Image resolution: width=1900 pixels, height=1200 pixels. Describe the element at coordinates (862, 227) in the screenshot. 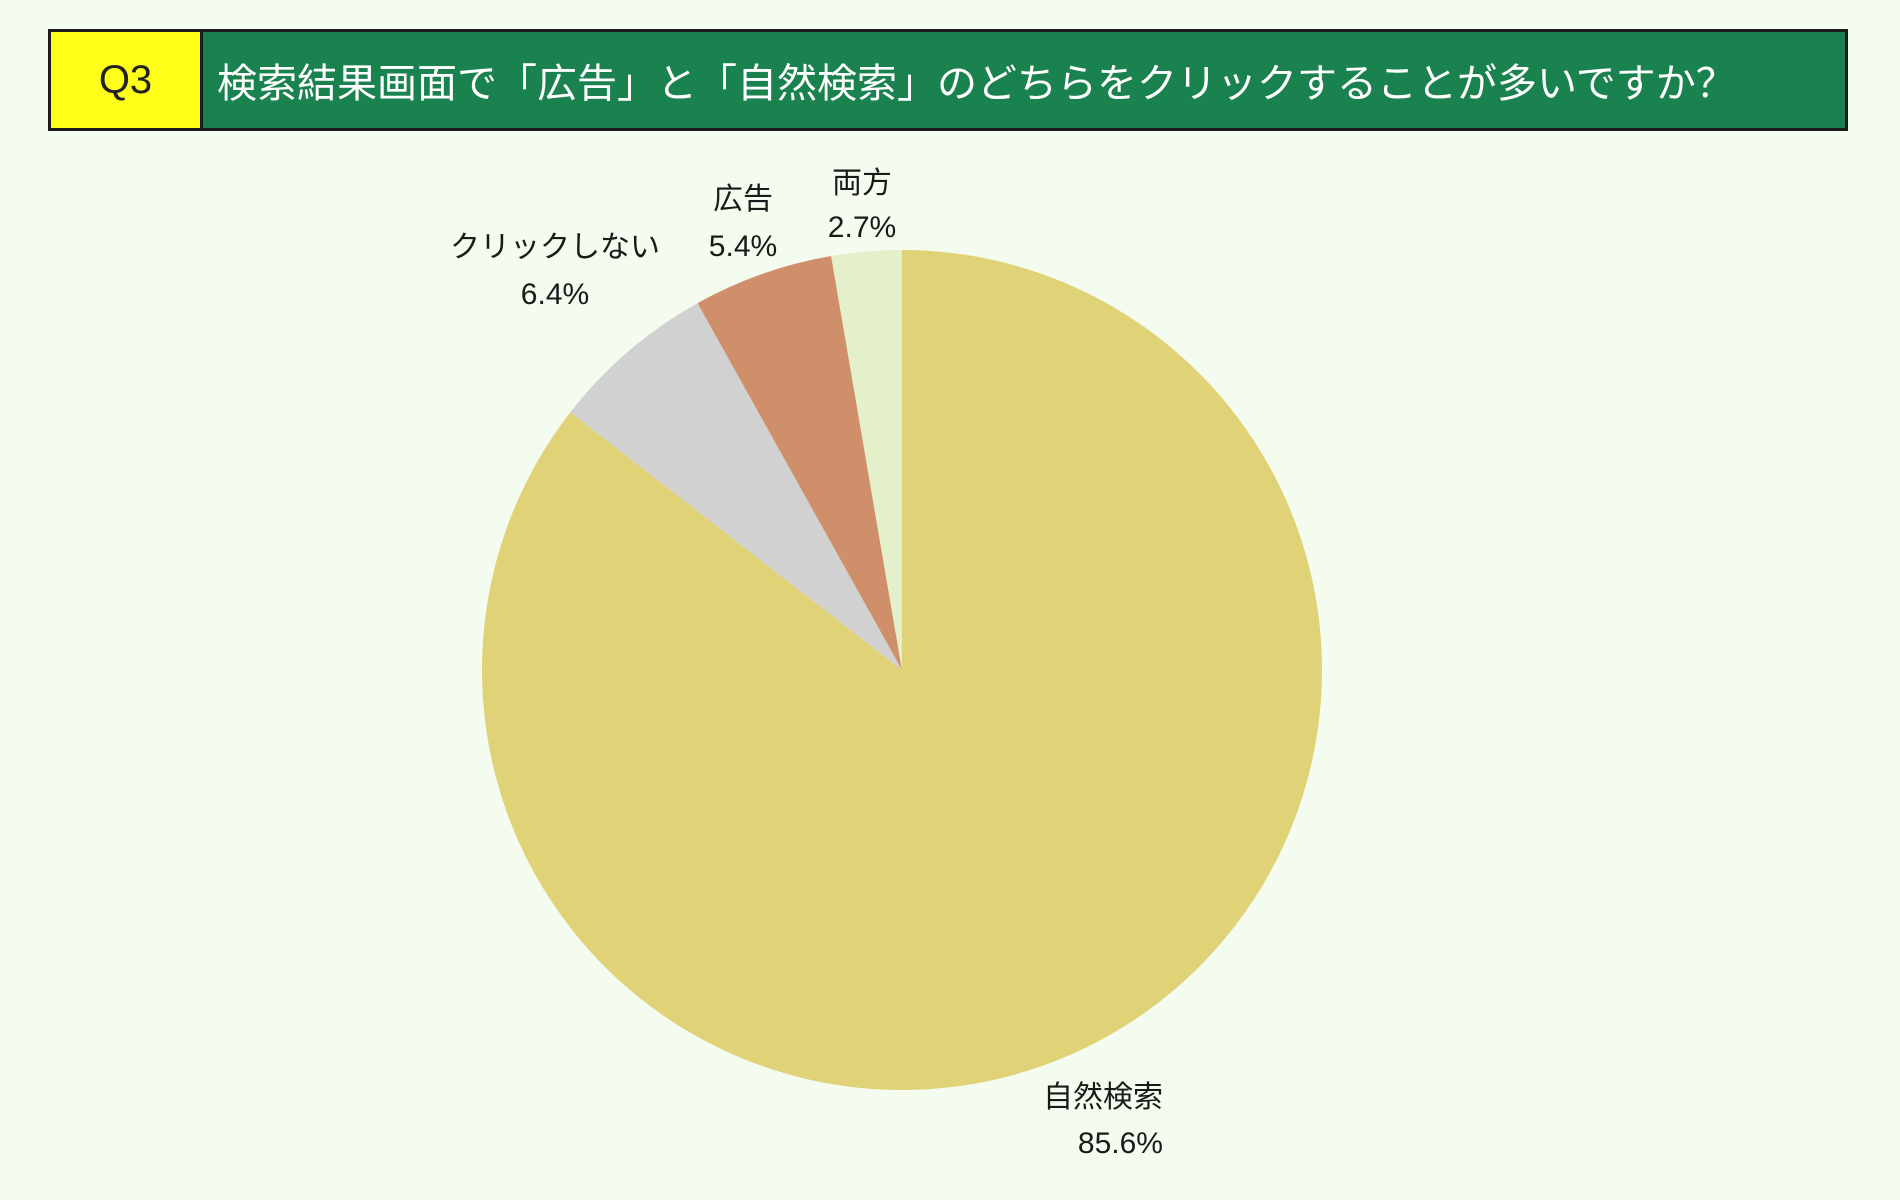

I see `slice-value-label: 2.7%` at that location.